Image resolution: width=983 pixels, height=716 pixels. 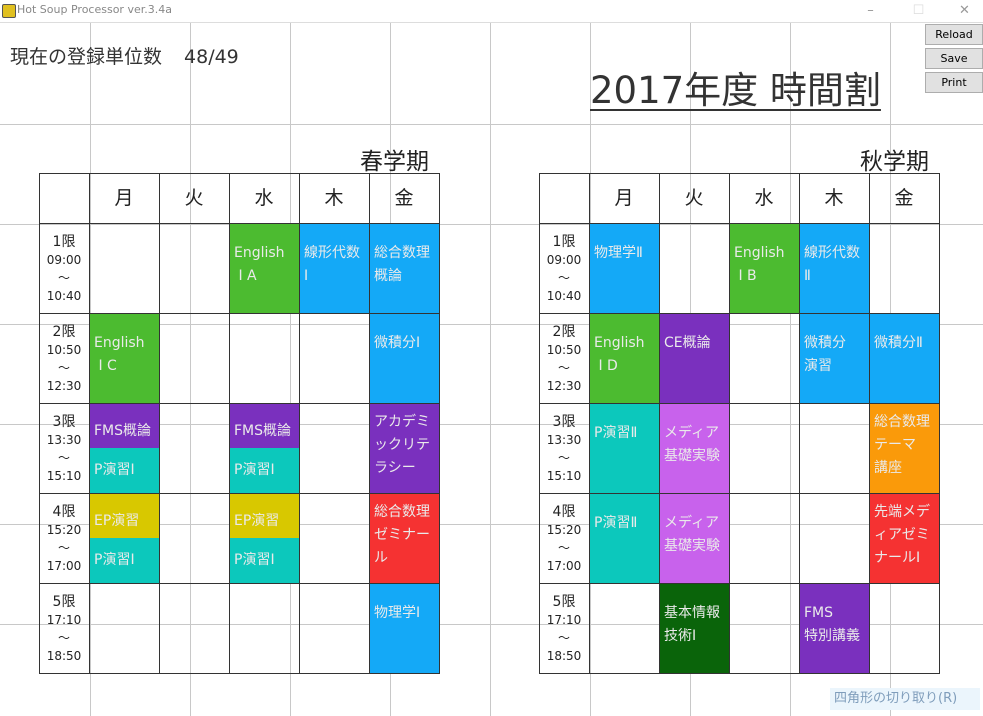 I want to click on maximize-button: ☐, so click(x=918, y=10).